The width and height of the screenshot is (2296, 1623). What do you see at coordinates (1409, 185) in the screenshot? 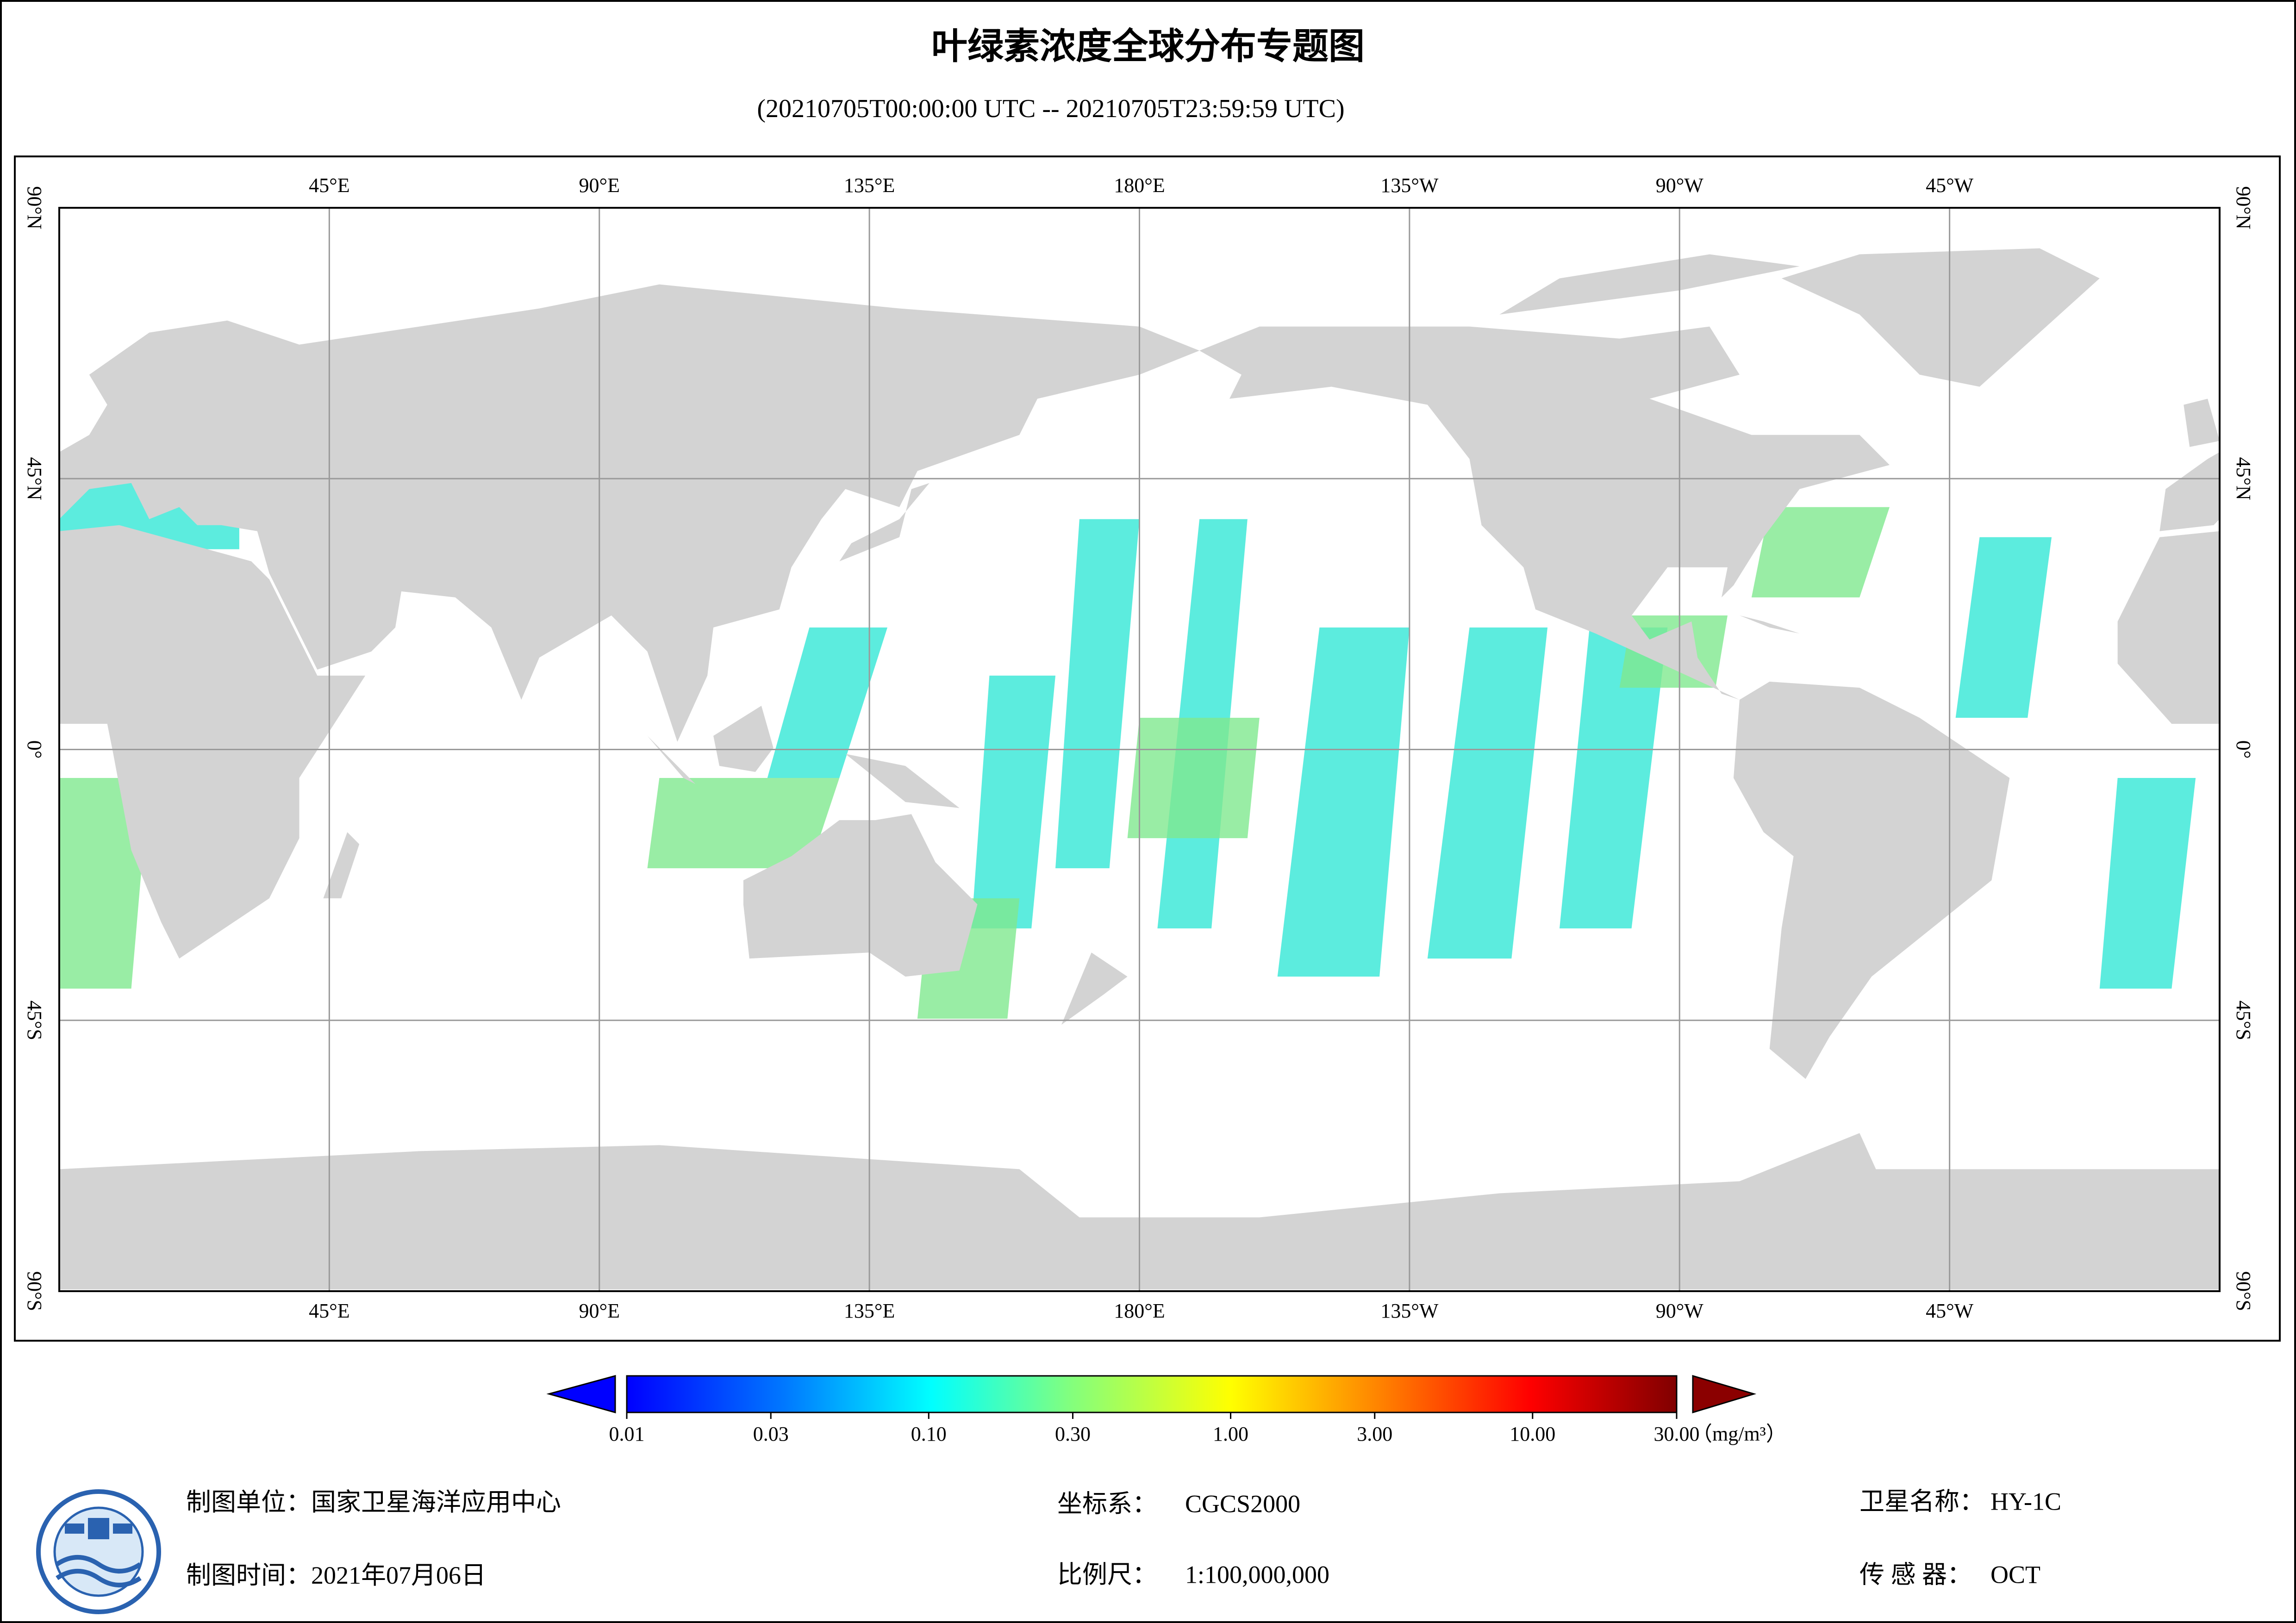
I see `lon-label-top: 135°W` at bounding box center [1409, 185].